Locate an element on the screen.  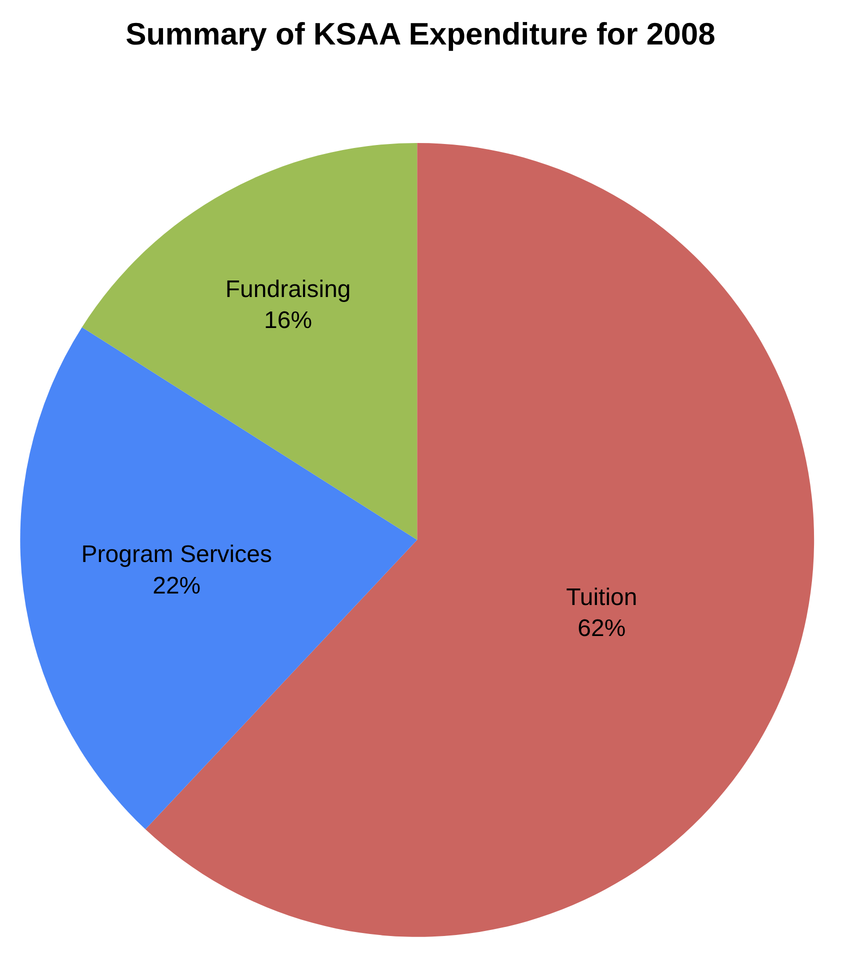
data-label: 22% is located at coordinates (176, 586).